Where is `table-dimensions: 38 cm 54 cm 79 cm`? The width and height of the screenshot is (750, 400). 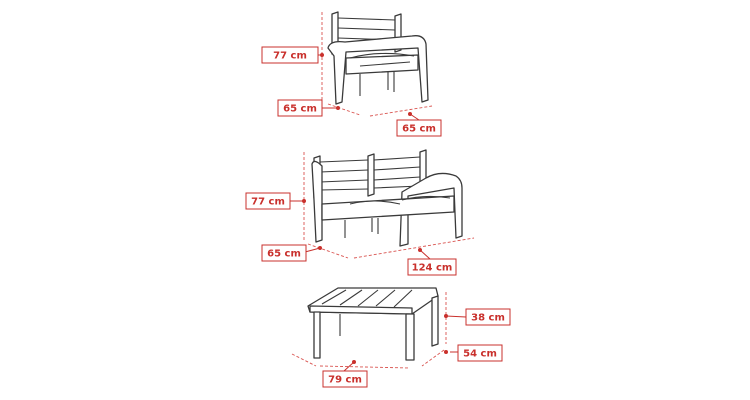
table-dimensions: 38 cm 54 cm 79 cm is located at coordinates (401, 340).